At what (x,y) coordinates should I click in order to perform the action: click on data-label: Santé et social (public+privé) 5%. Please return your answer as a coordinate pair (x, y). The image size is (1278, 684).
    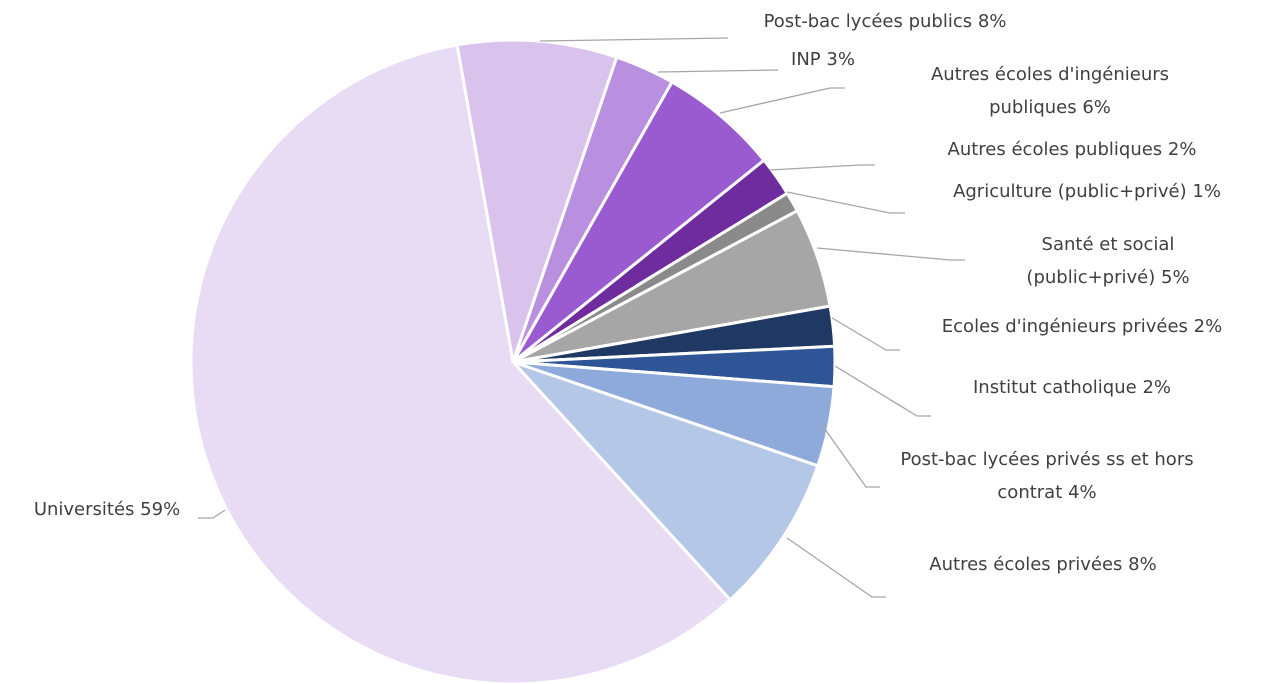
    Looking at the image, I should click on (1108, 261).